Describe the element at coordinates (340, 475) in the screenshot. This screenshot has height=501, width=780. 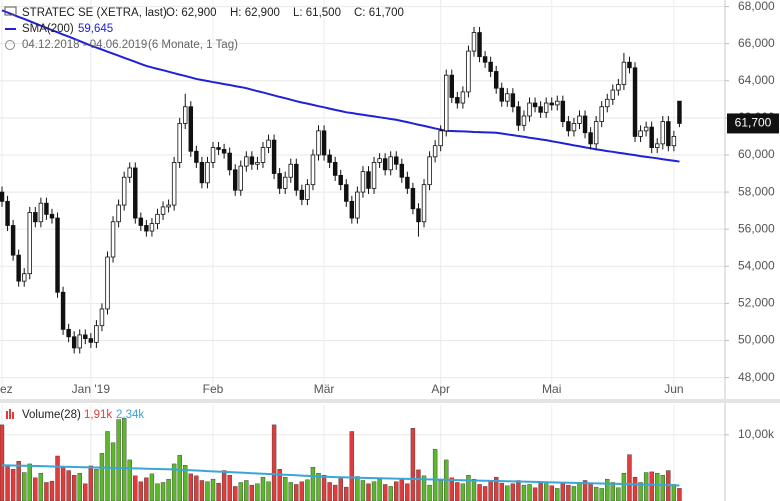
I see `volume-sma-line` at that location.